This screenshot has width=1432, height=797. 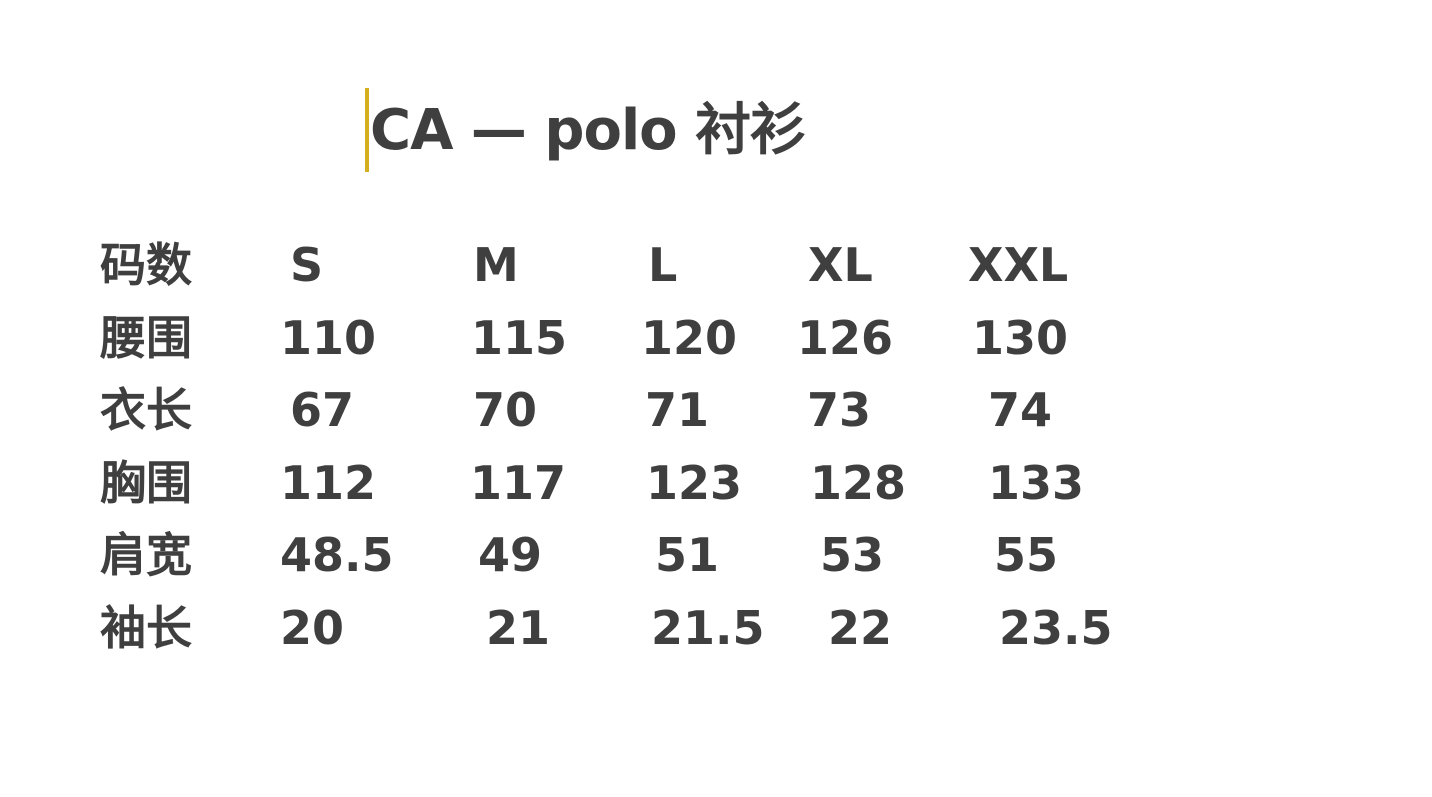 What do you see at coordinates (840, 265) in the screenshot?
I see `size-header: XL` at bounding box center [840, 265].